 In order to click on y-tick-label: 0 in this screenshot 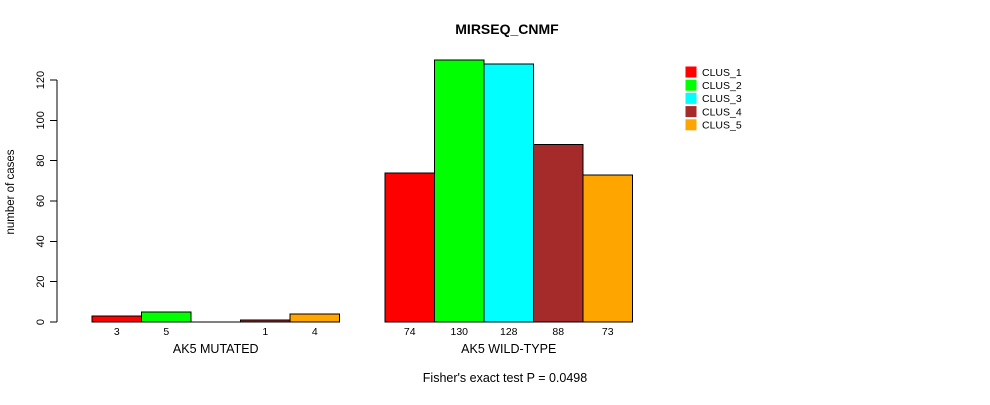, I will do `click(41, 322)`.